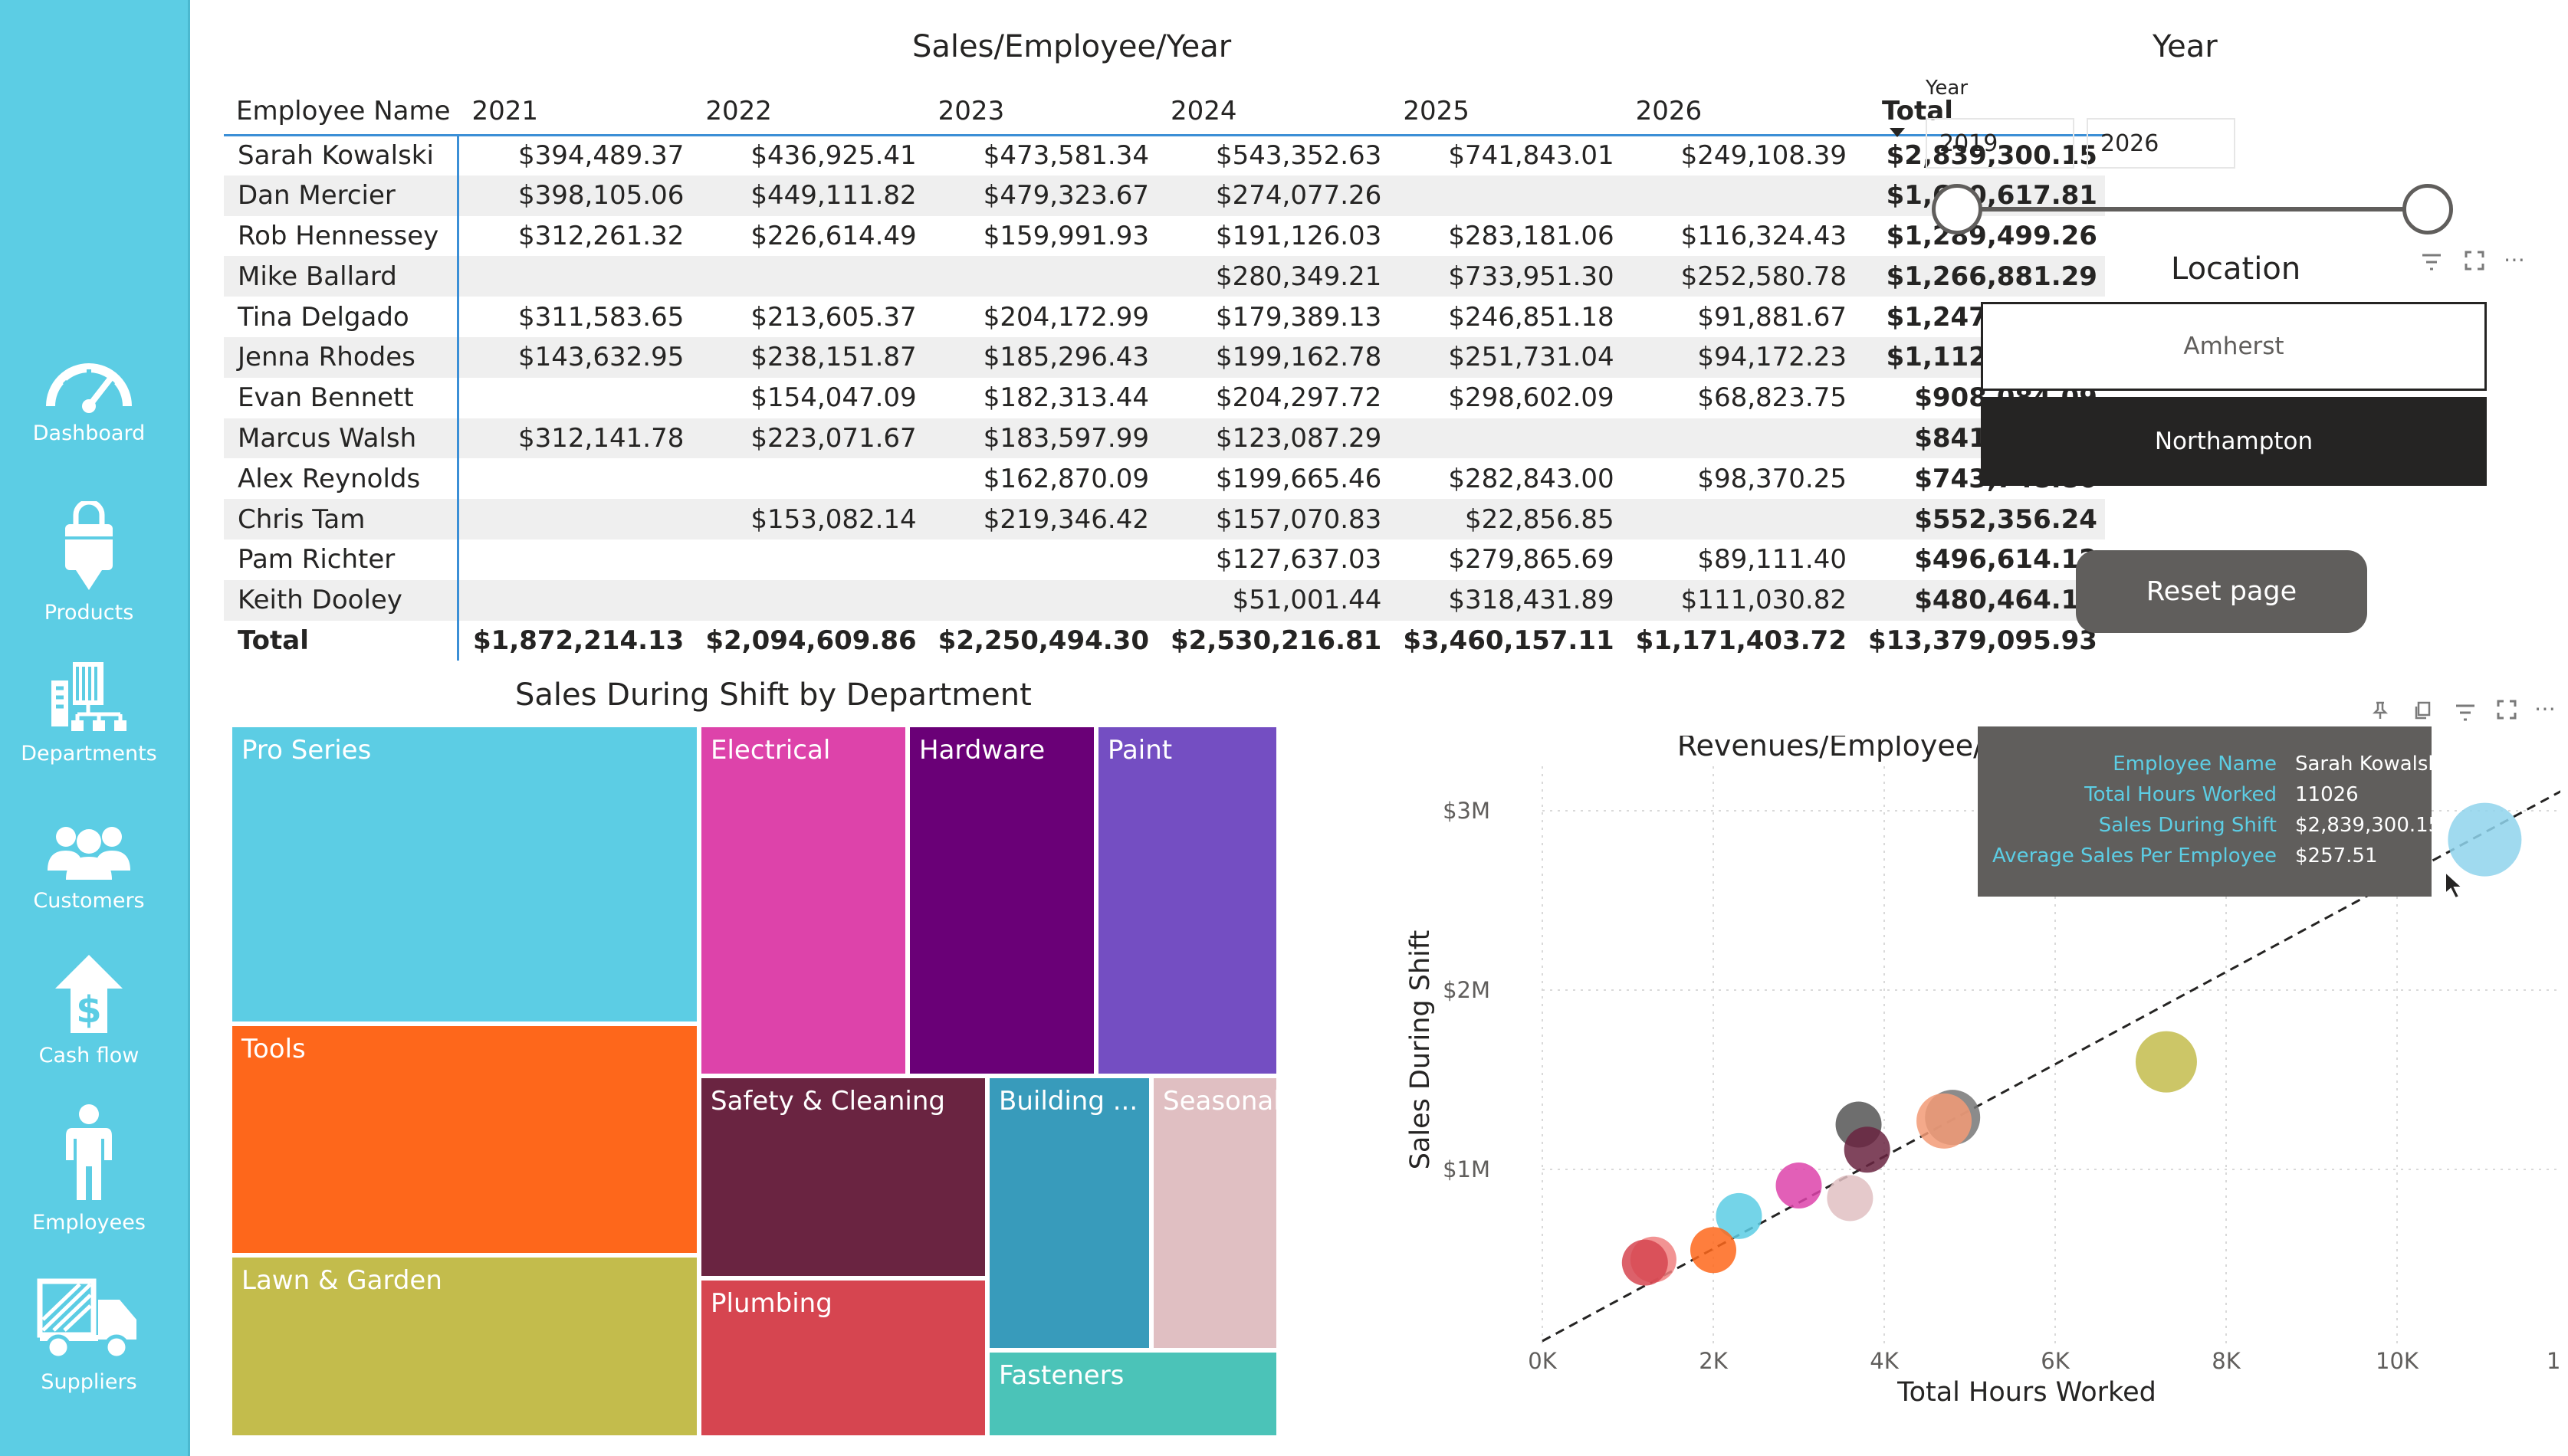 This screenshot has width=2568, height=1456. Describe the element at coordinates (2161, 143) in the screenshot. I see `year-to-input: 2026` at that location.